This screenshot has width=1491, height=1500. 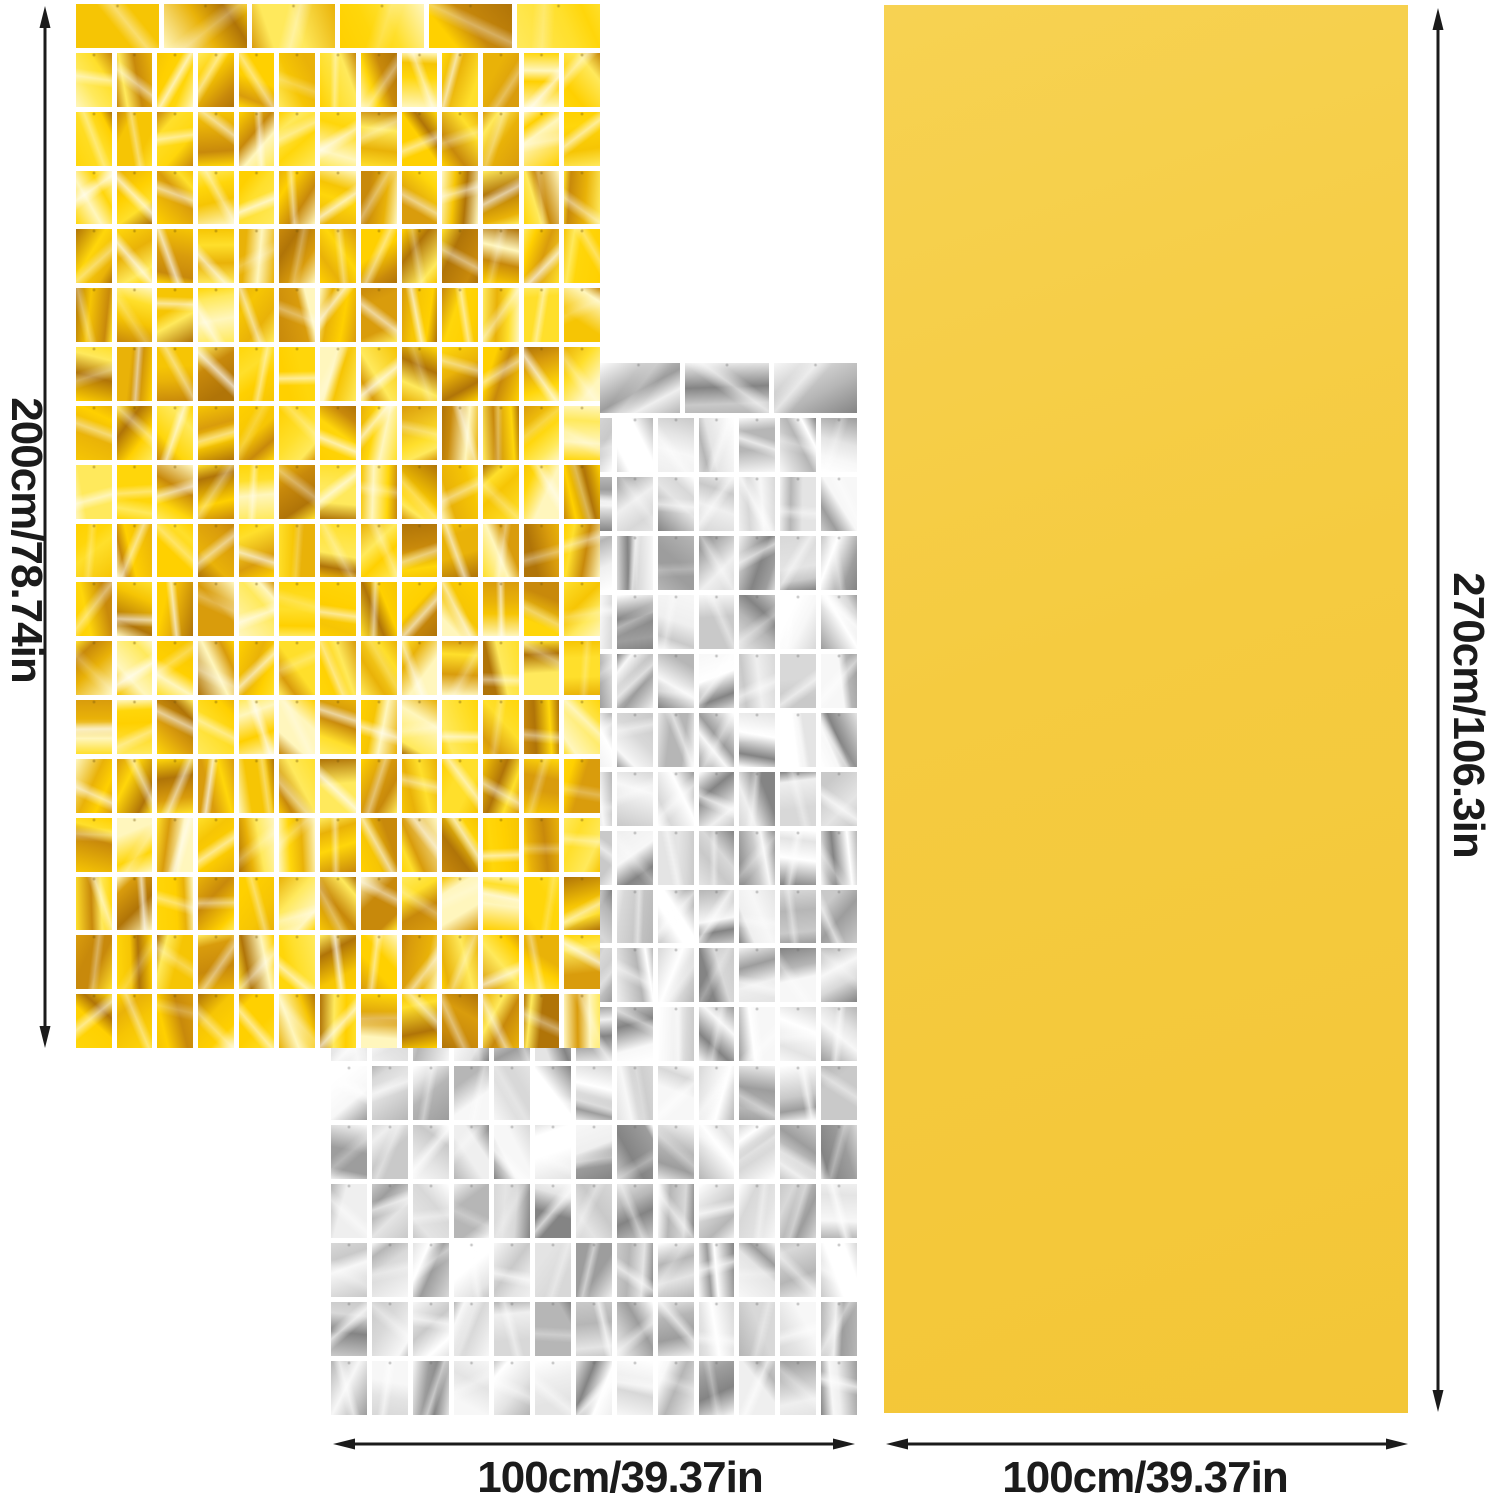 I want to click on arrowhead-right-icon, so click(x=1397, y=1444).